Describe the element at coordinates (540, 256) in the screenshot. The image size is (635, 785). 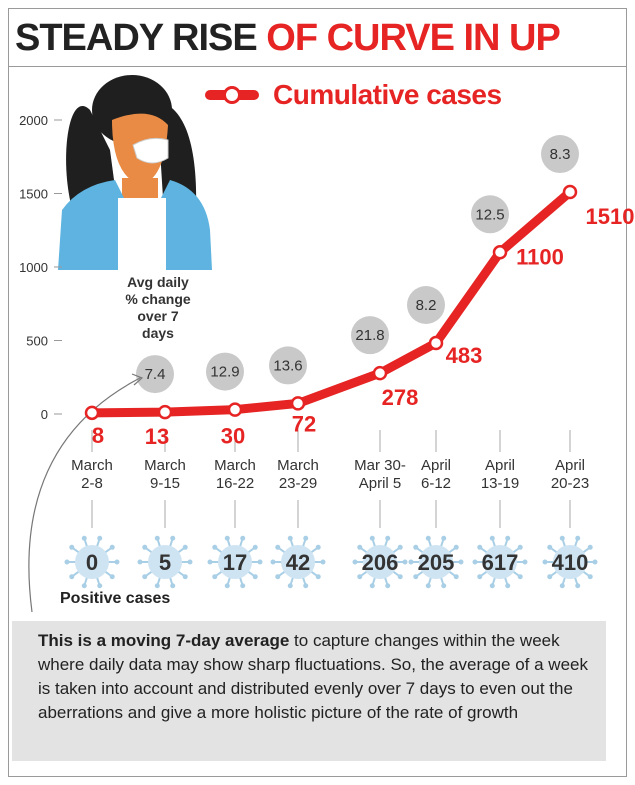
I see `value-label: 1100` at that location.